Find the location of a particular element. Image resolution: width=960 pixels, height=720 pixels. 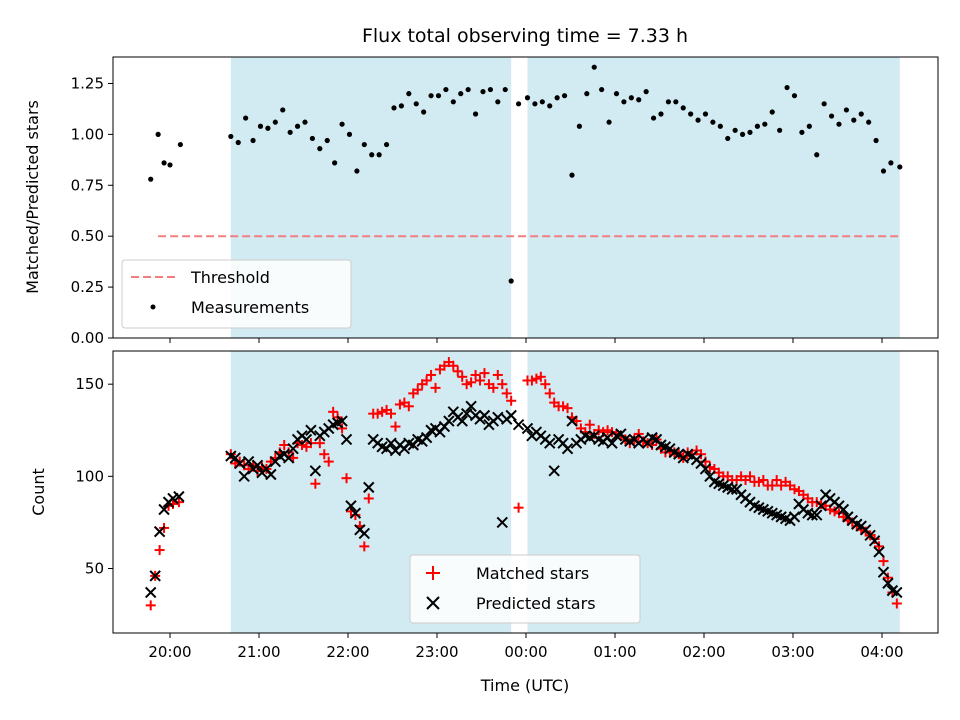

y-tick-label: 150 is located at coordinates (89, 384).